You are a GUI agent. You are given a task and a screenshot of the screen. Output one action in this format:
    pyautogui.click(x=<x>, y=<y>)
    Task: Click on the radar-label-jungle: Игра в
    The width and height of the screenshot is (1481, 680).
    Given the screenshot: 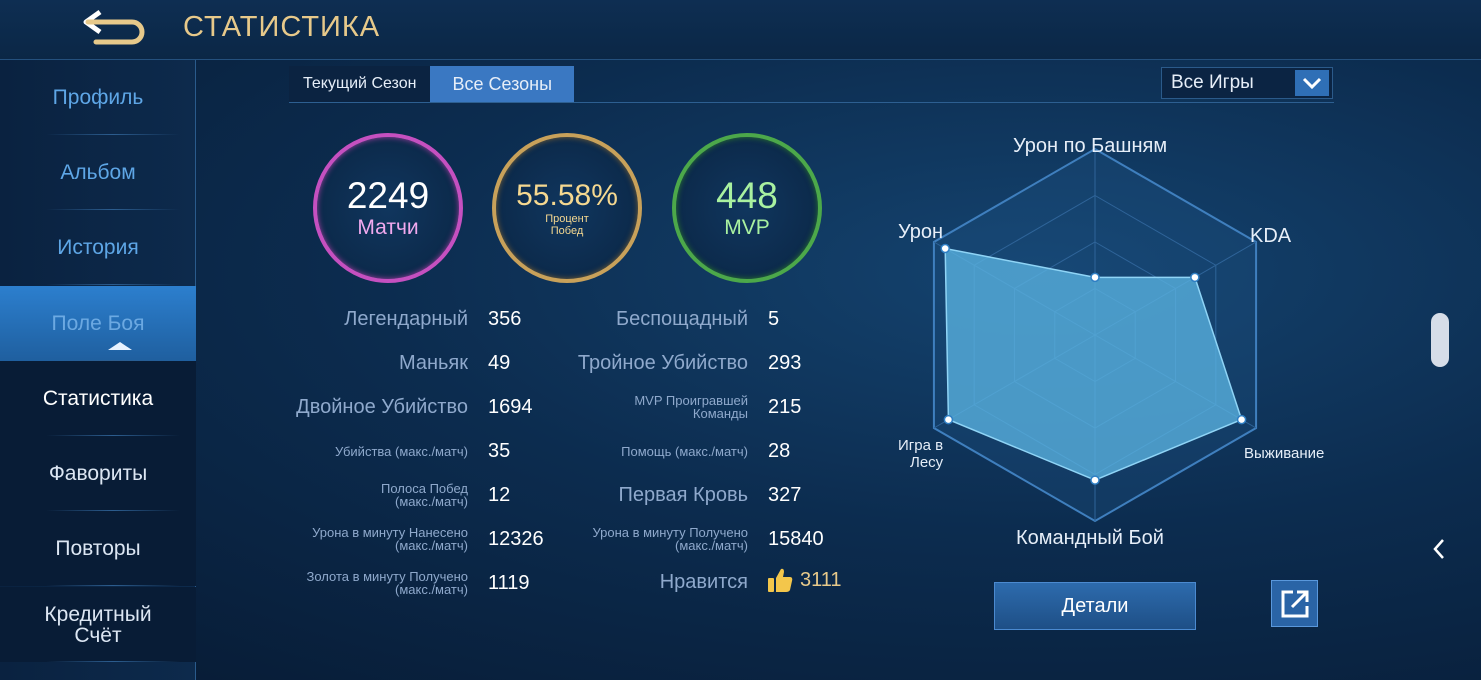 What is the action you would take?
    pyautogui.click(x=921, y=445)
    